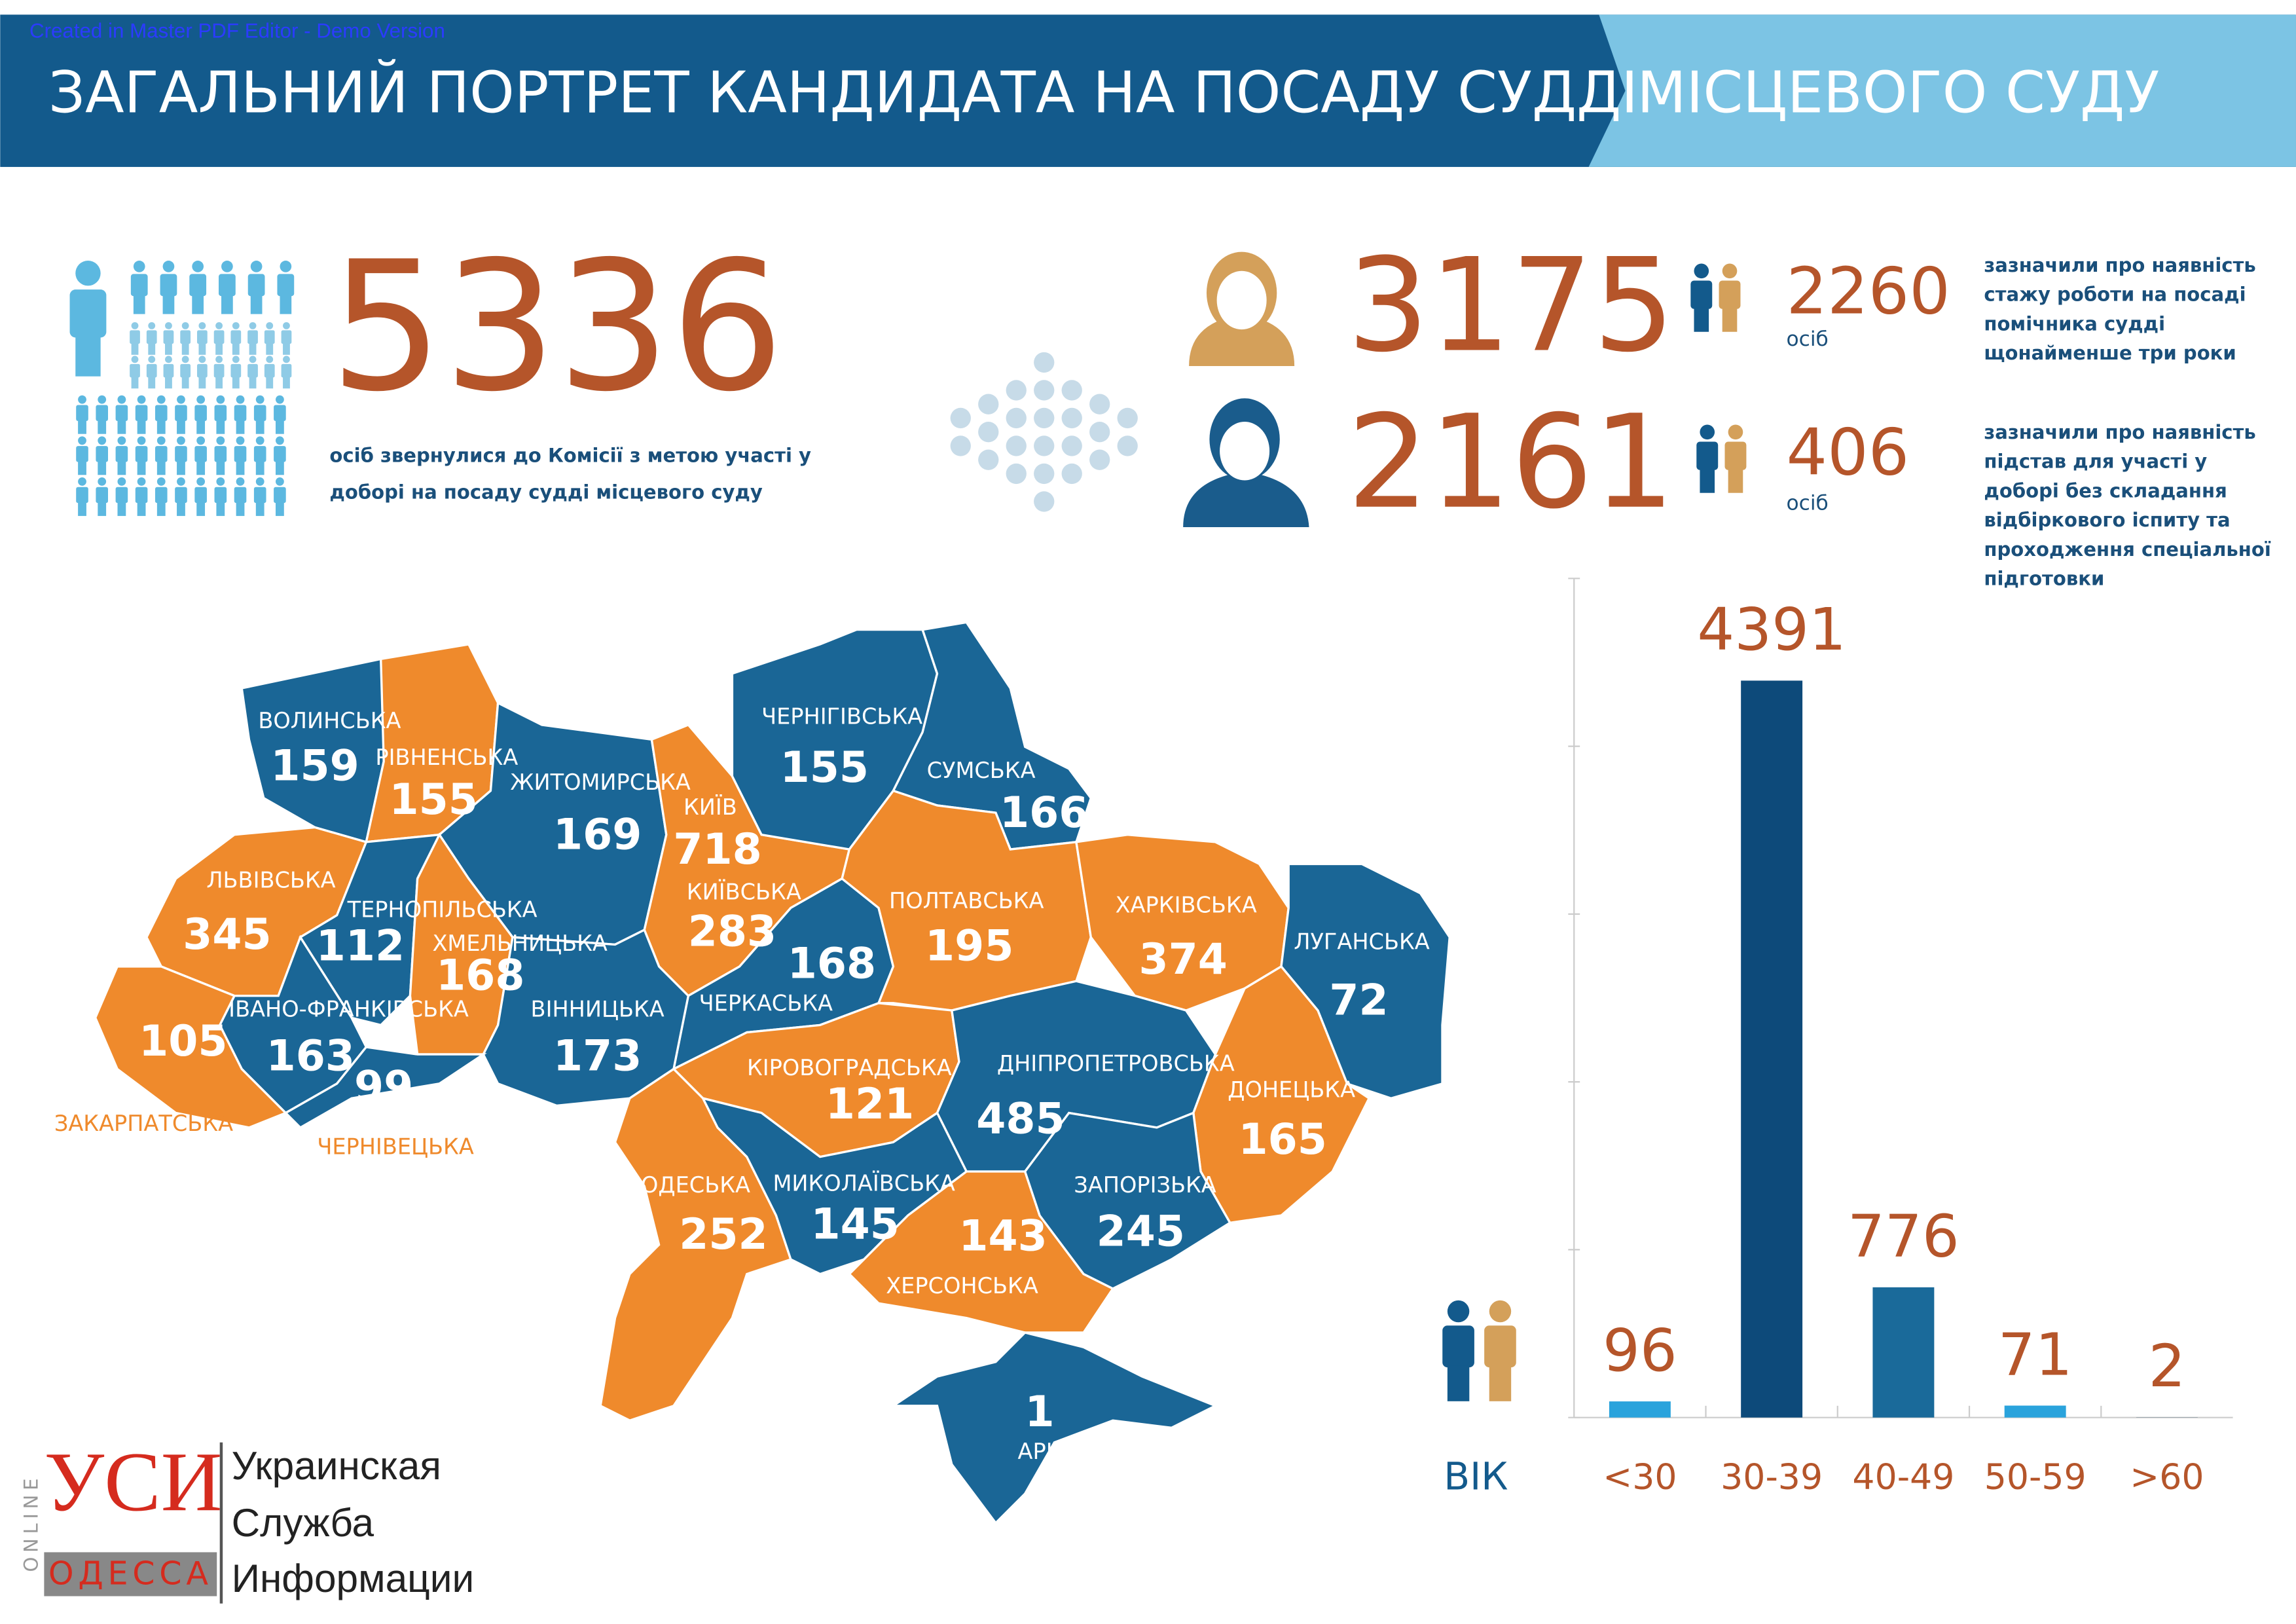 The image size is (2296, 1624). Describe the element at coordinates (962, 1286) in the screenshot. I see `region-name: ХЕРСОНСЬКА` at that location.